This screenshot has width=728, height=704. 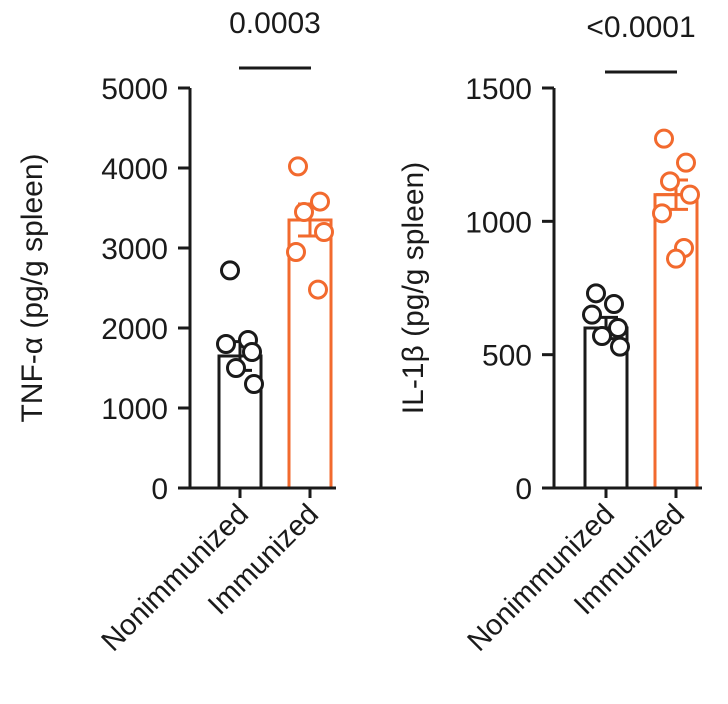 What do you see at coordinates (507, 356) in the screenshot?
I see `y-tick-label: 500` at bounding box center [507, 356].